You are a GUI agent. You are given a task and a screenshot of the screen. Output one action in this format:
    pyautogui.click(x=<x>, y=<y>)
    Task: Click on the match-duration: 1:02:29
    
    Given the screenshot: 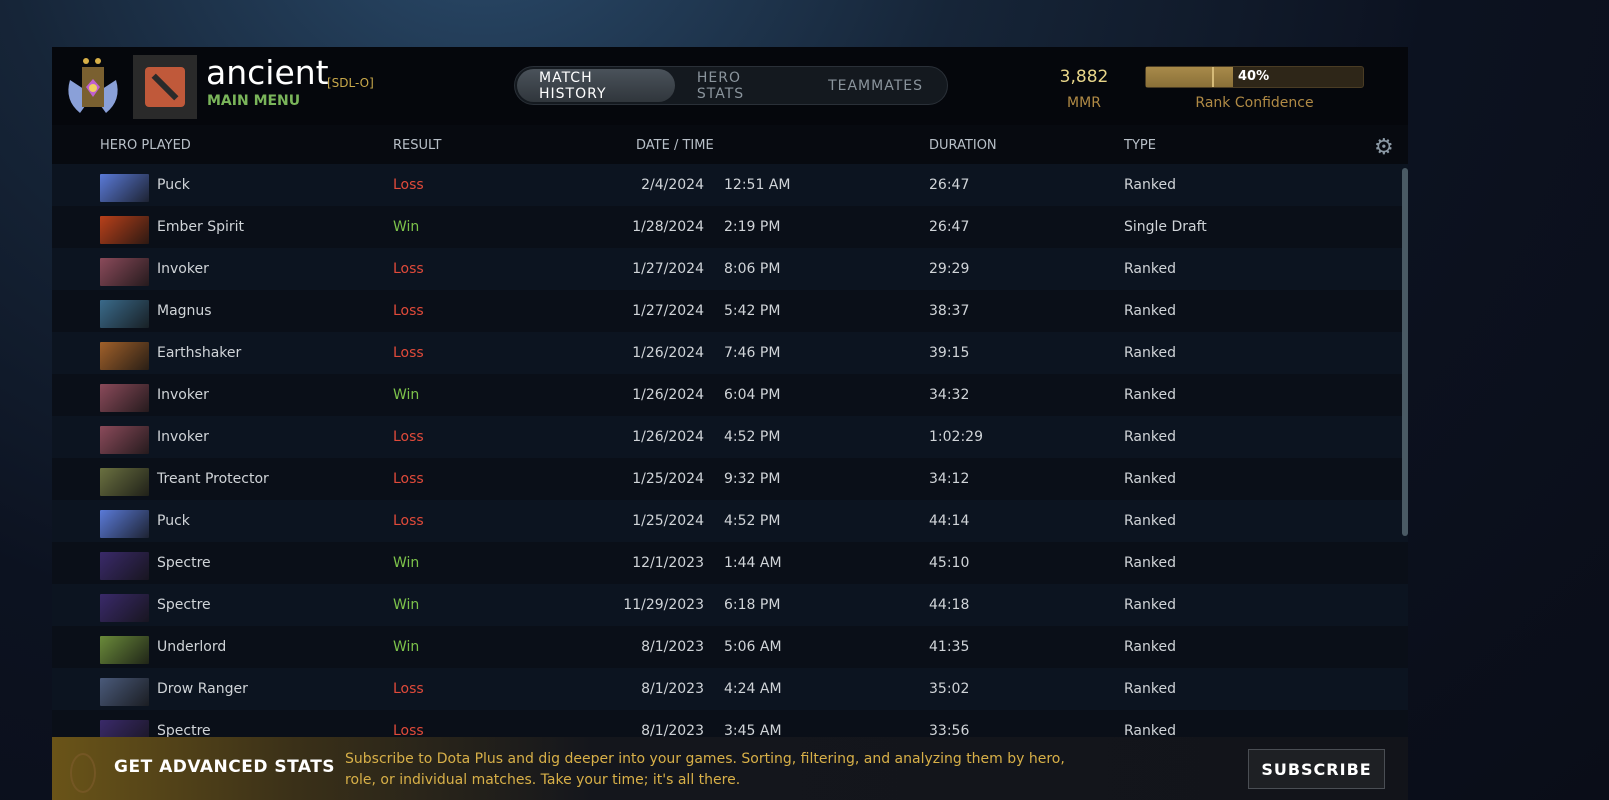 What is the action you would take?
    pyautogui.click(x=956, y=437)
    